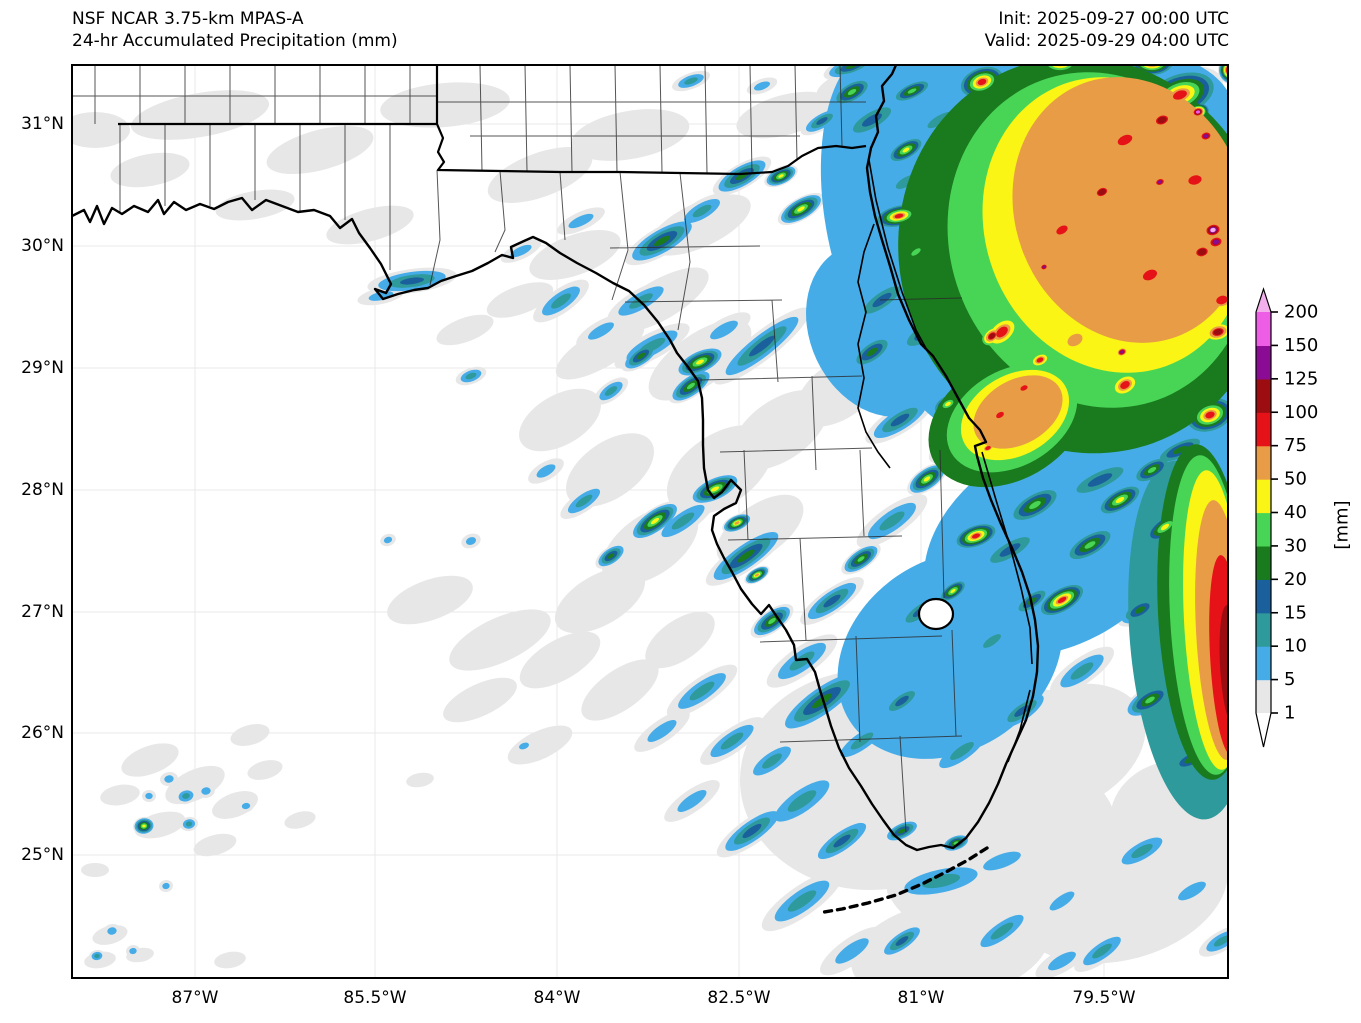 The height and width of the screenshot is (1023, 1361). Describe the element at coordinates (374, 998) in the screenshot. I see `x-tick-label: 85.5°W` at that location.